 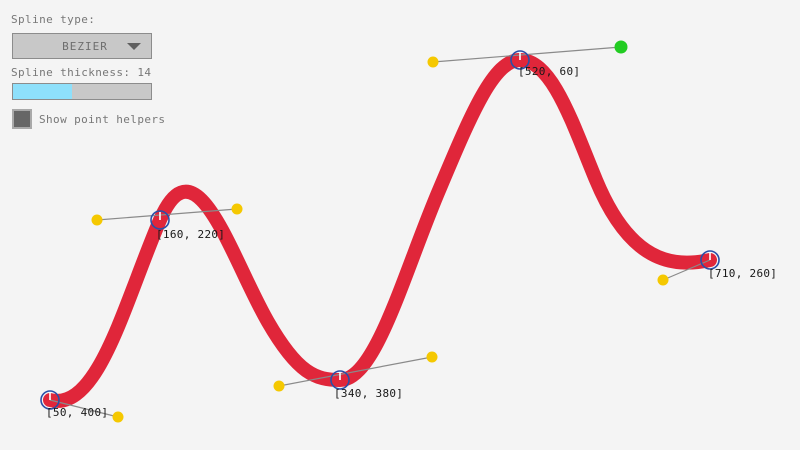 What do you see at coordinates (134, 46) in the screenshot?
I see `chevron-down-icon` at bounding box center [134, 46].